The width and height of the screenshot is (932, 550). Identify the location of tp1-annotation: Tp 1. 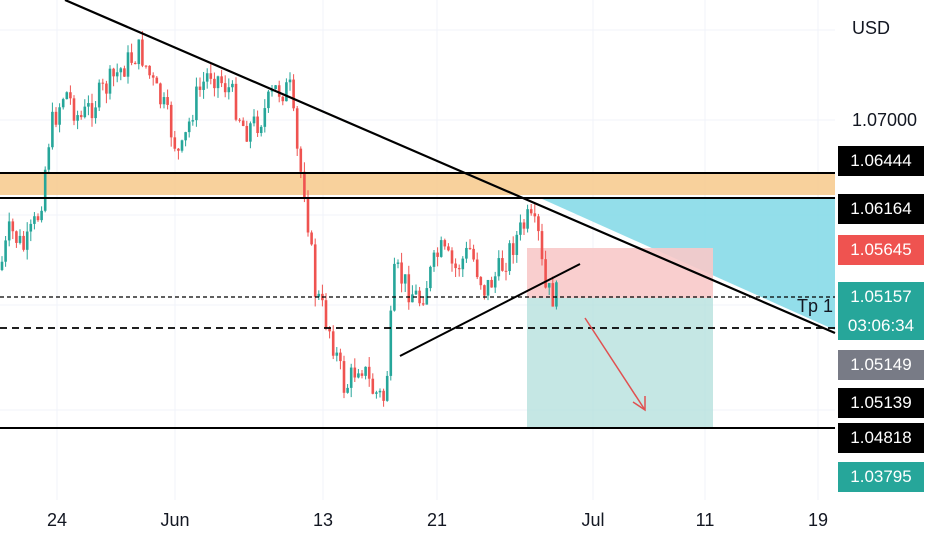
(815, 306).